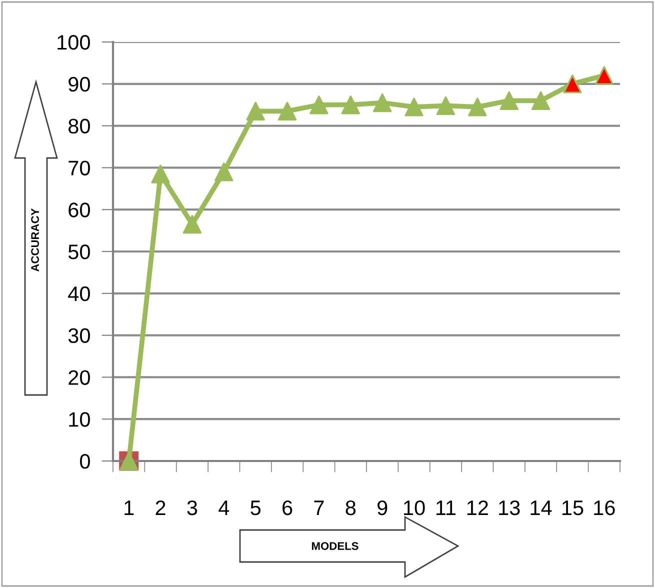 The height and width of the screenshot is (588, 655). I want to click on x-tick-label: 9, so click(383, 508).